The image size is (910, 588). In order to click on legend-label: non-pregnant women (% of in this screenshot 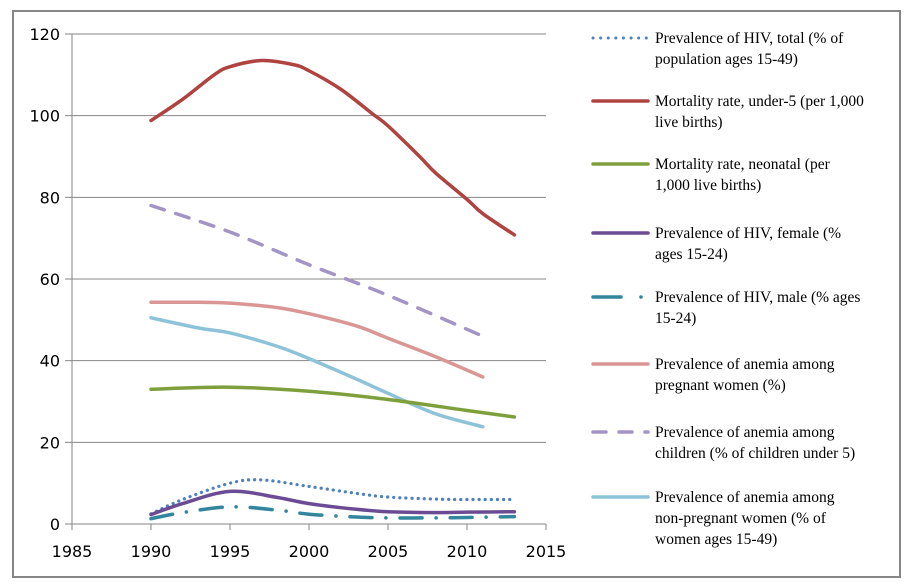, I will do `click(741, 518)`.